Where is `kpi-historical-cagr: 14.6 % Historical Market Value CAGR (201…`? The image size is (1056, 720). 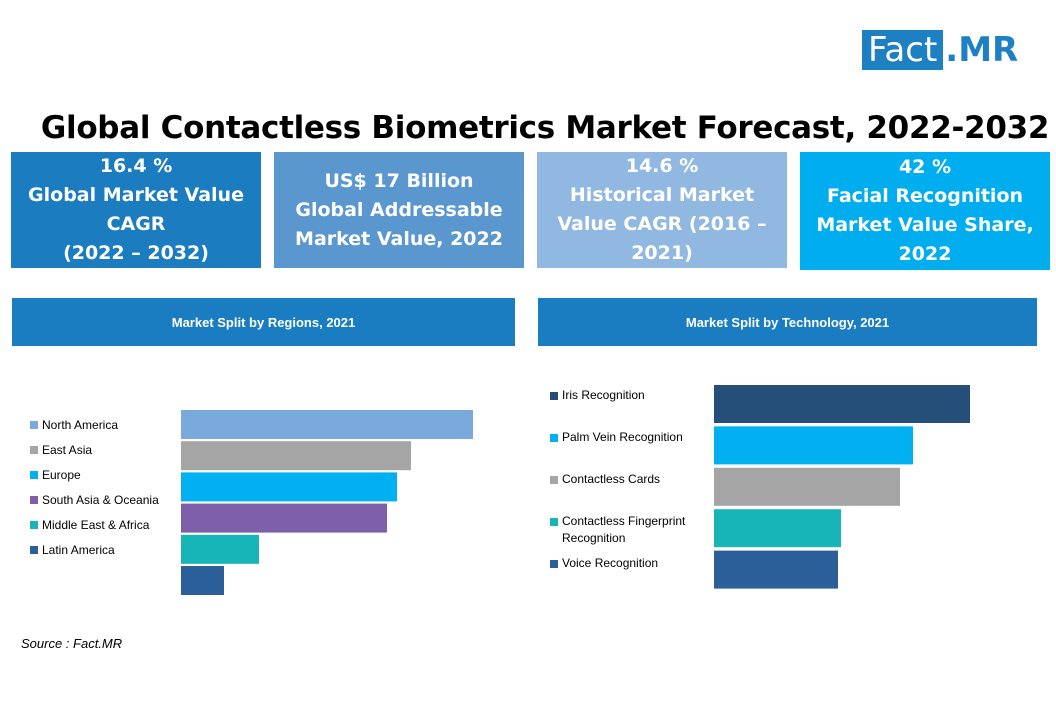 kpi-historical-cagr: 14.6 % Historical Market Value CAGR (201… is located at coordinates (662, 210).